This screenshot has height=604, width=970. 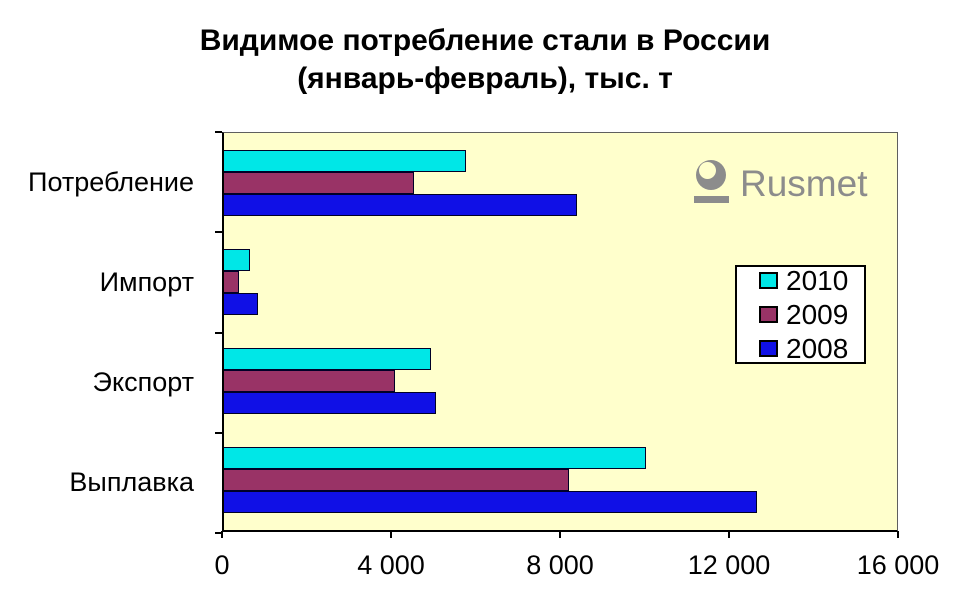 I want to click on x-tick-label-0: 0, so click(x=222, y=565).